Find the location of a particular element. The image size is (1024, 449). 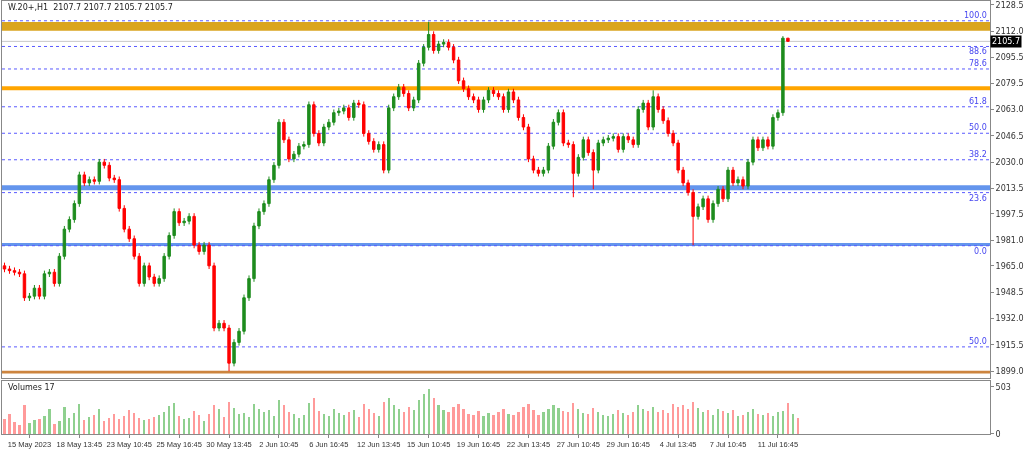

annotation: 61.8 is located at coordinates (978, 101).